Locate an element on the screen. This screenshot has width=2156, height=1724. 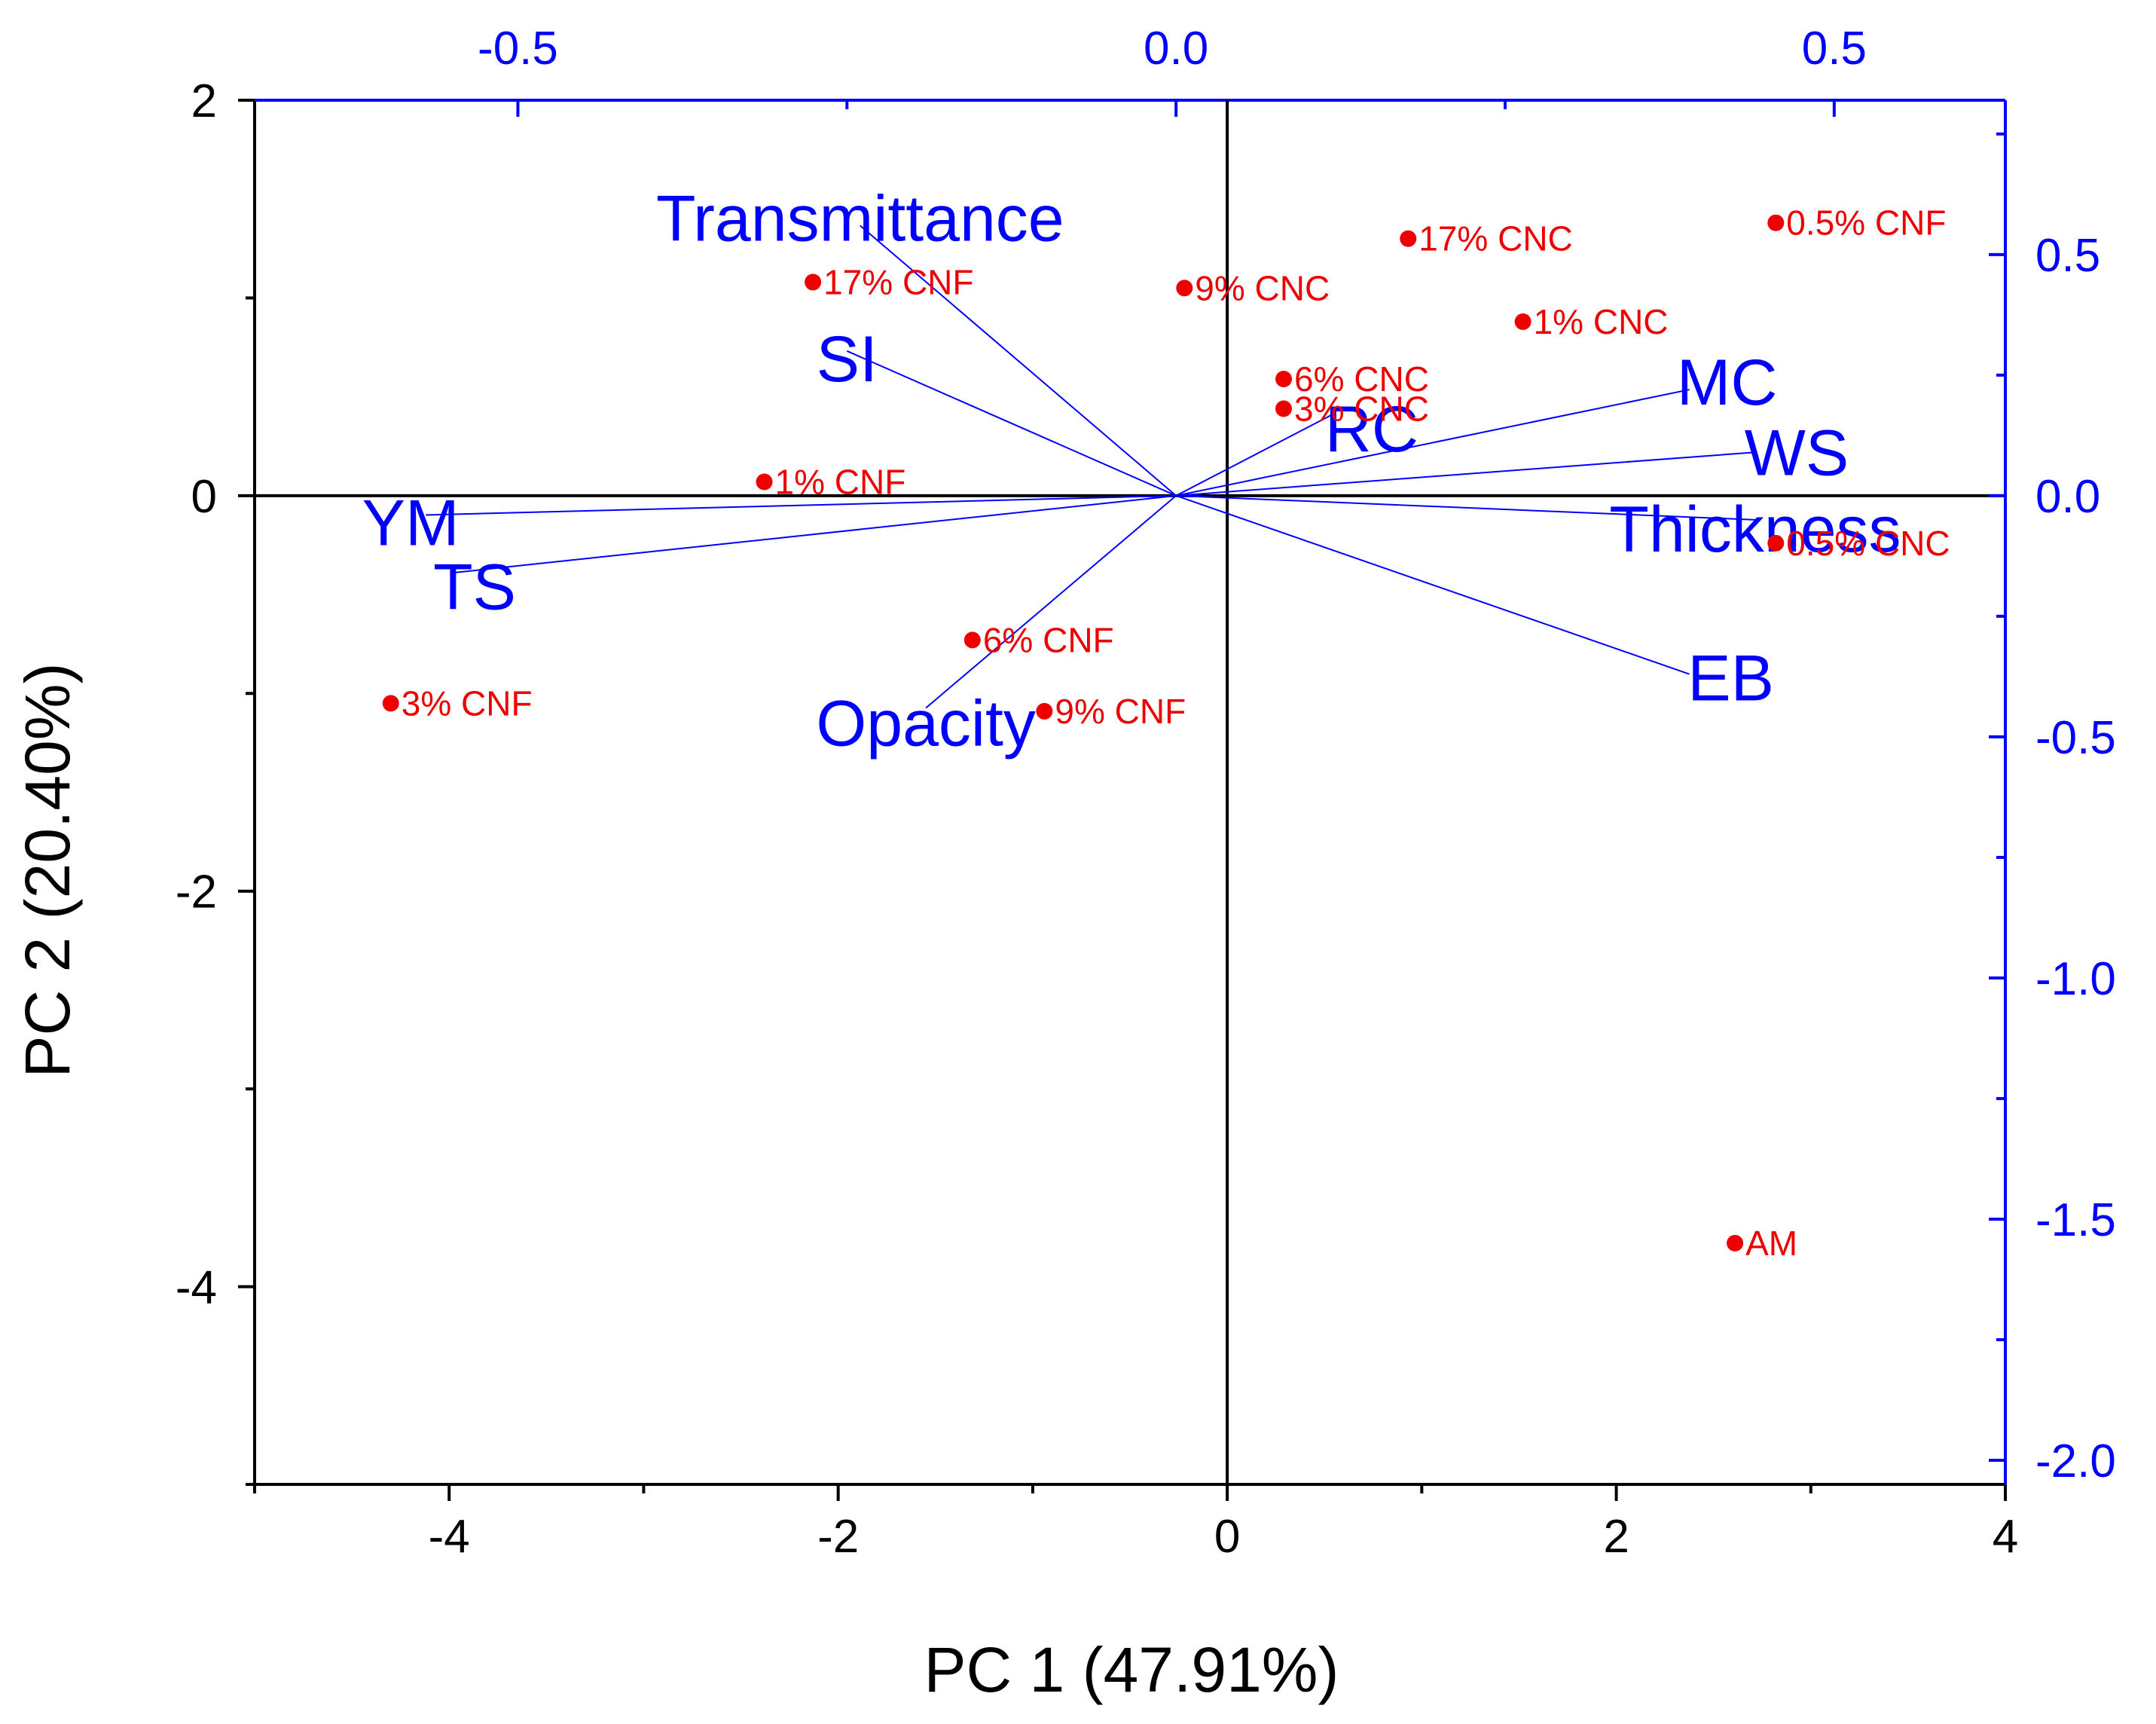
right-tick-label: 0.5 is located at coordinates (2067, 256).